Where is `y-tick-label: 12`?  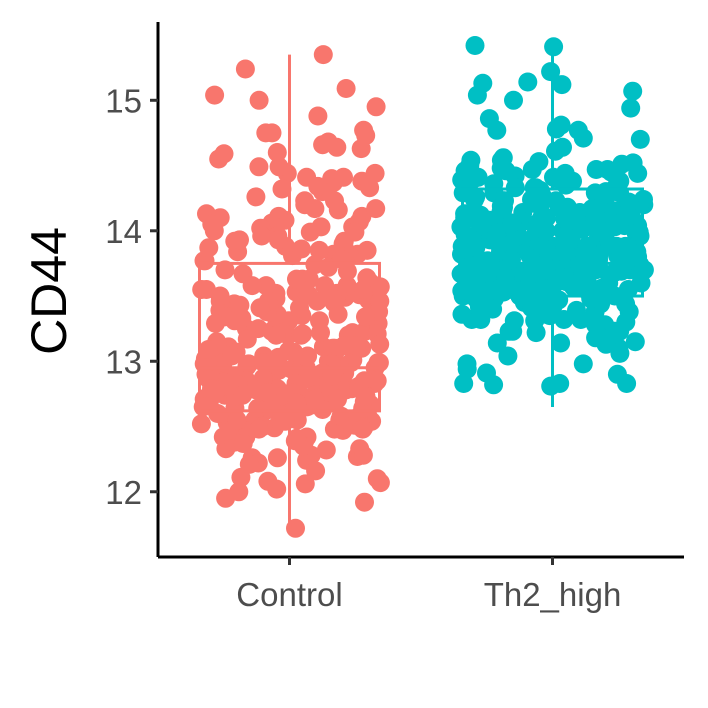 y-tick-label: 12 is located at coordinates (123, 492).